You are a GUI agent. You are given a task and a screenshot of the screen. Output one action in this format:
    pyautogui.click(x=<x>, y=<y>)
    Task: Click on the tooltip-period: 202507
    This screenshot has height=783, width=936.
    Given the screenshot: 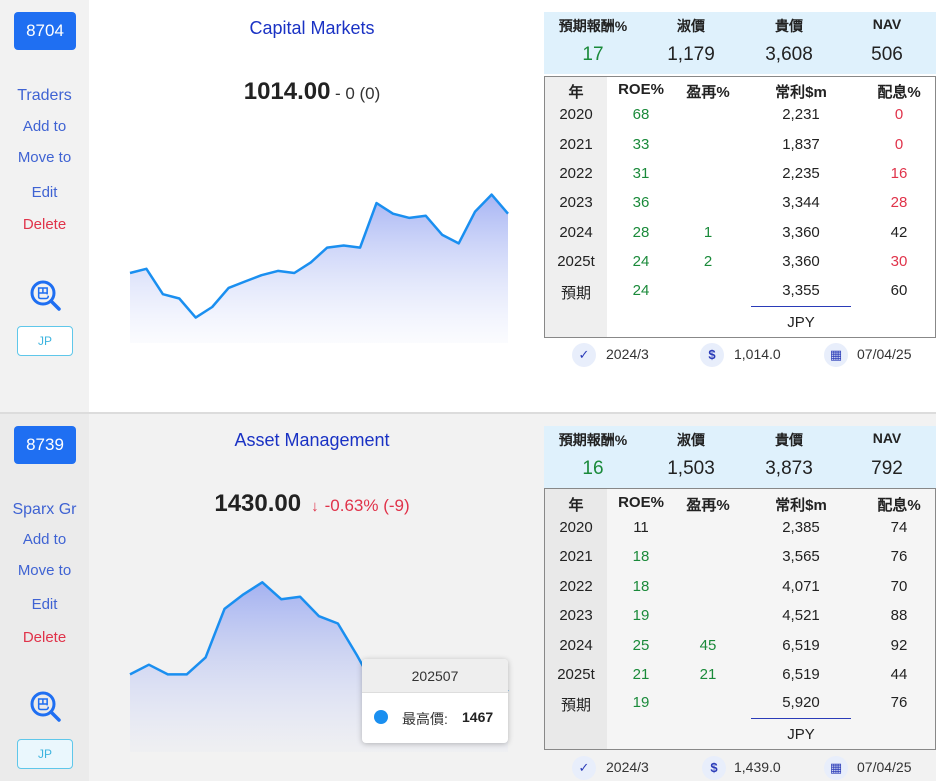 What is the action you would take?
    pyautogui.click(x=435, y=676)
    